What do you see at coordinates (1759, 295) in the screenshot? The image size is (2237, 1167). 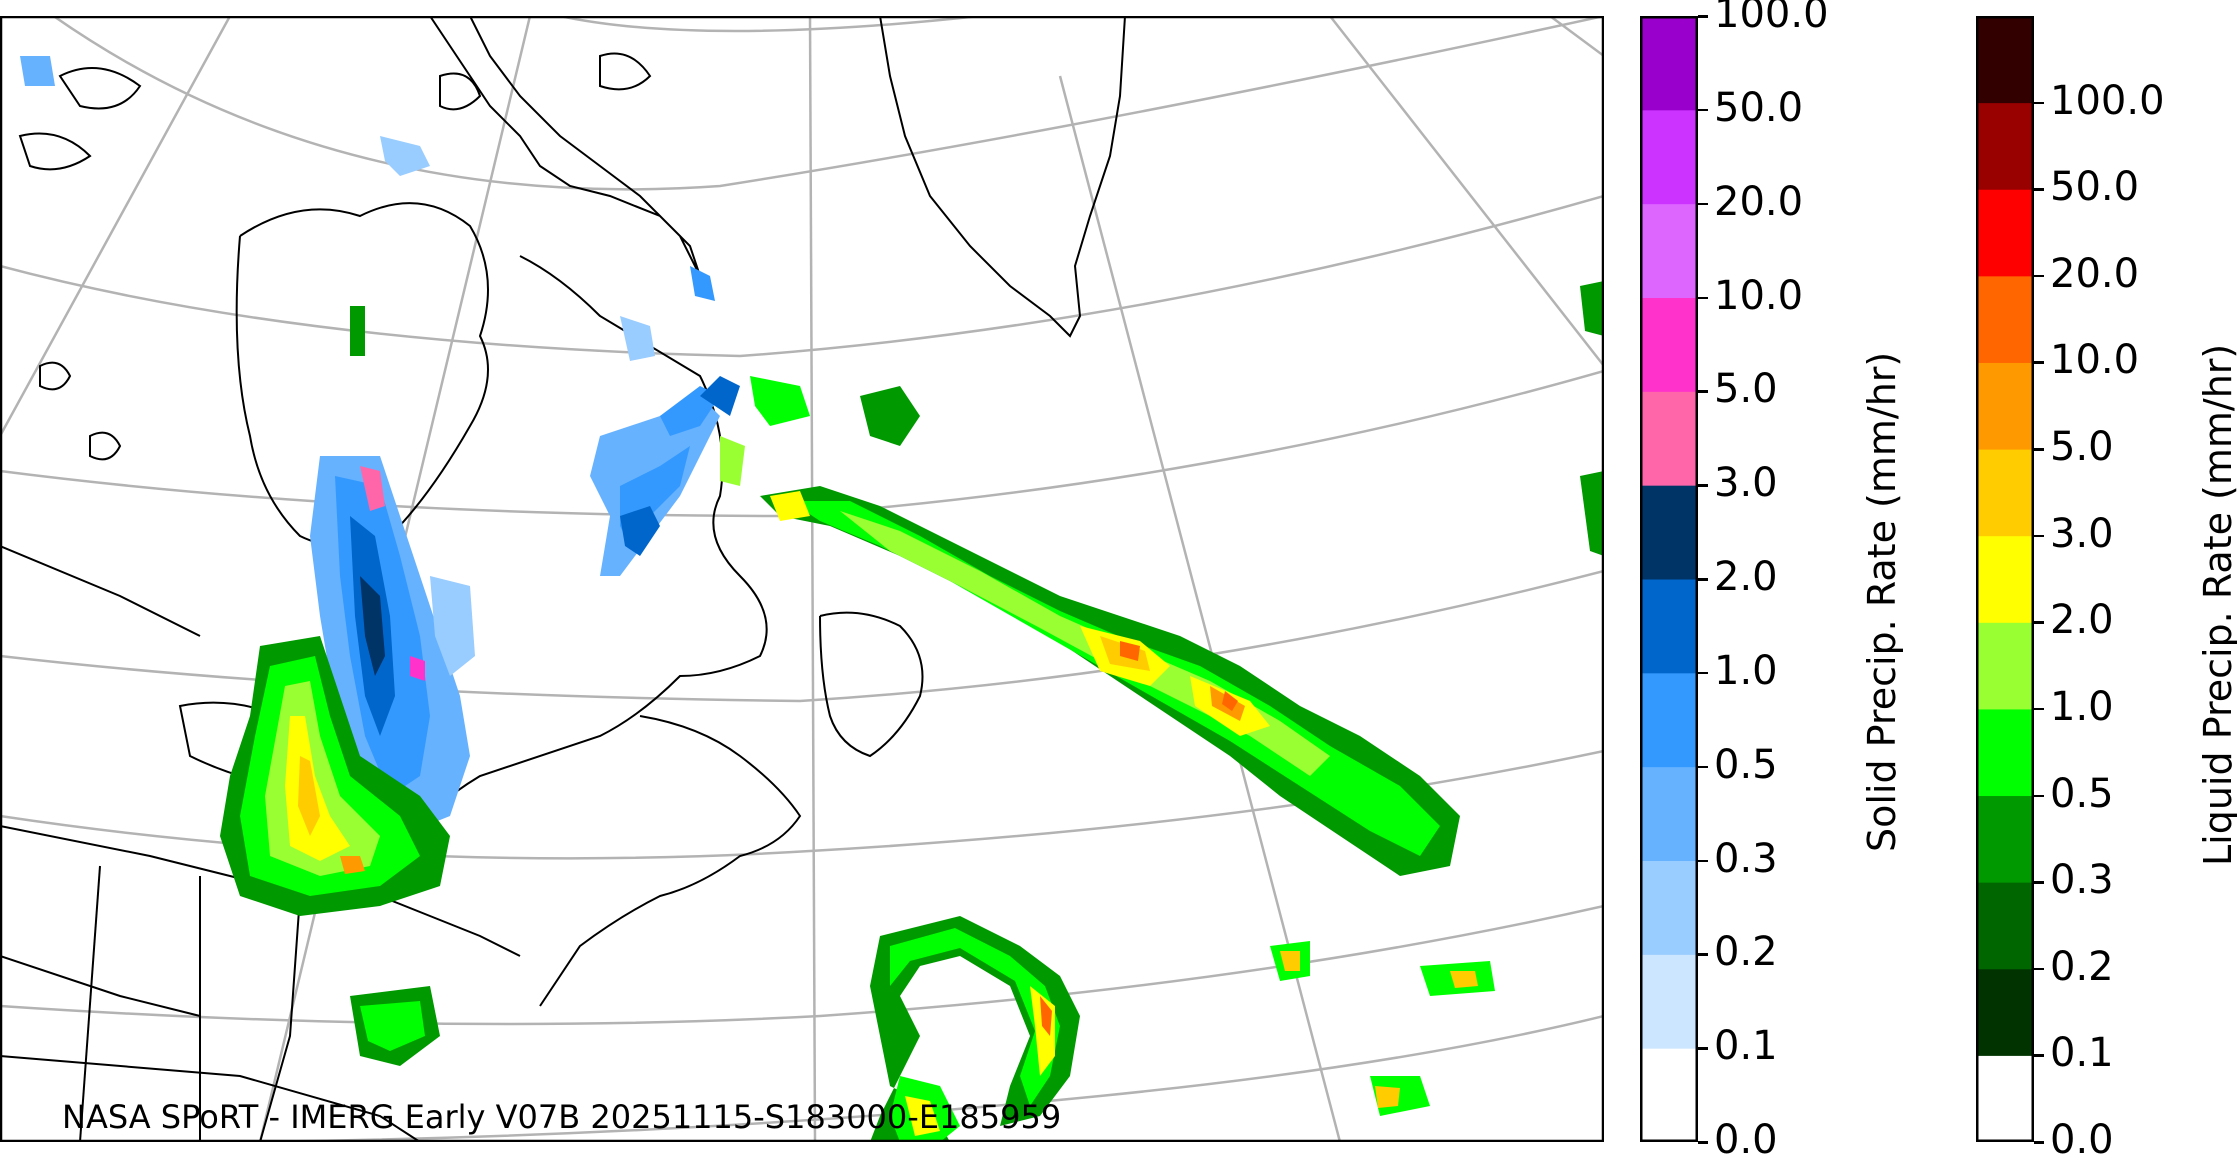 I see `solid-colorbar-tick-label: 10.0` at bounding box center [1759, 295].